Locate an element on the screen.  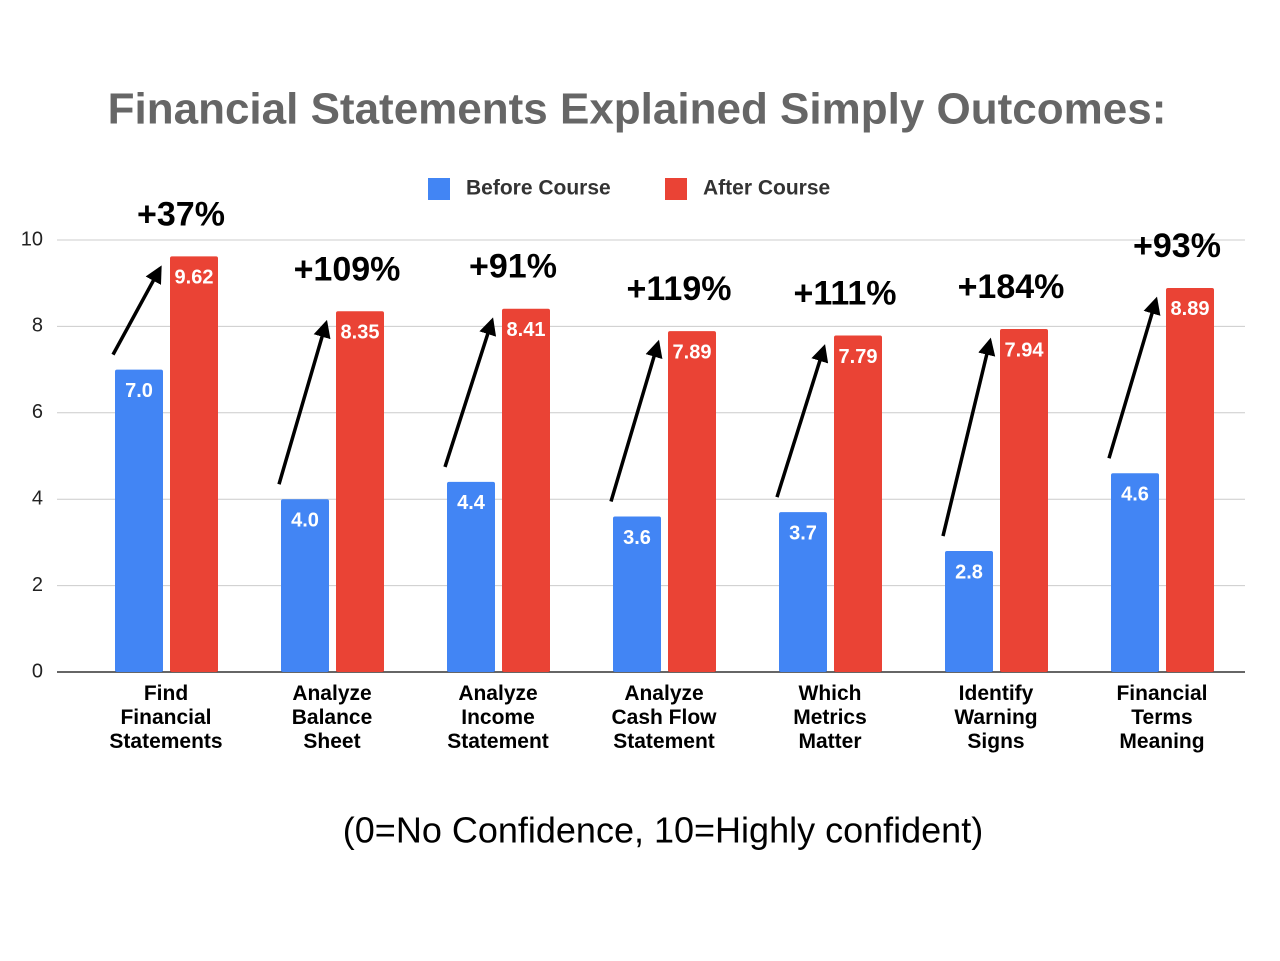
x-tick-label: Identify Warning Signs is located at coordinates (996, 717).